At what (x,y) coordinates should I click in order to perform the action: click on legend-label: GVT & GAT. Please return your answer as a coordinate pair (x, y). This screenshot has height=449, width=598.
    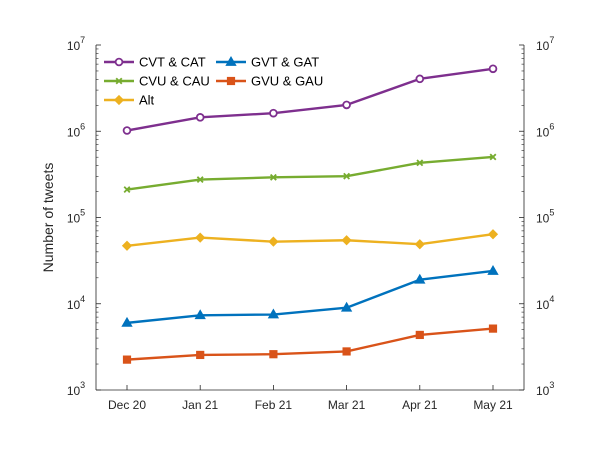
    Looking at the image, I should click on (285, 62).